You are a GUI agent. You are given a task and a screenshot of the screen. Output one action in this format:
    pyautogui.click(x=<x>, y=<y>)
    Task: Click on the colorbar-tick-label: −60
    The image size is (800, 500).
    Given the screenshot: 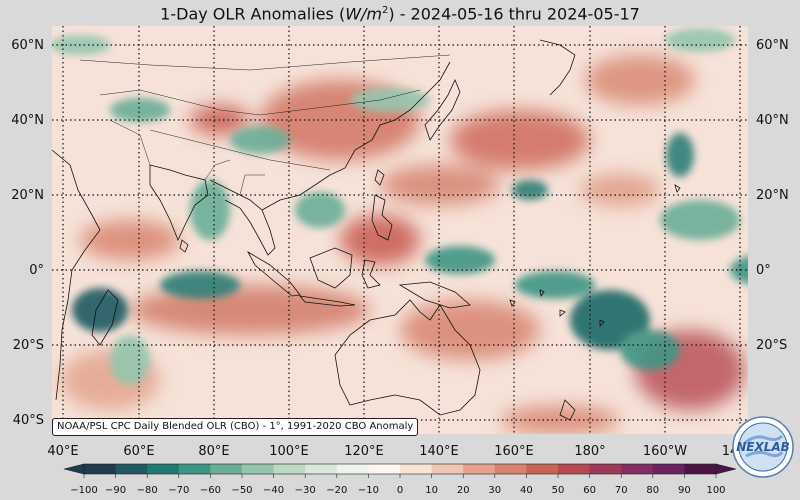 What is the action you would take?
    pyautogui.click(x=210, y=490)
    